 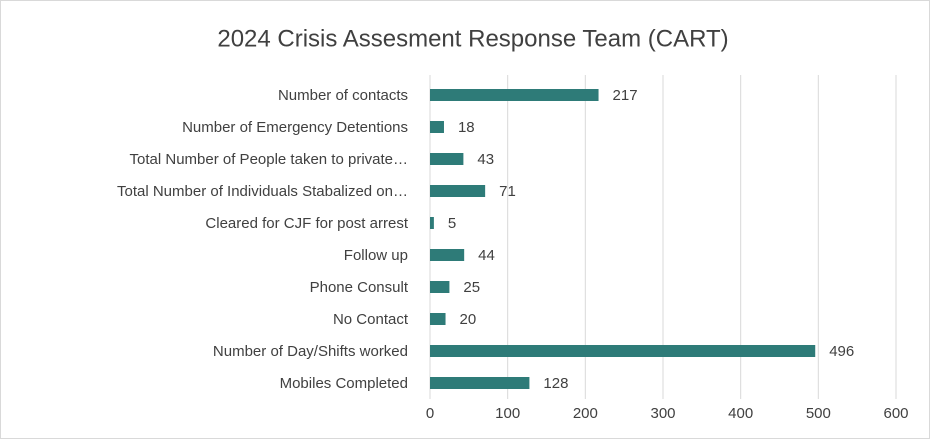 I want to click on y-tick-label: Phone Consult, so click(x=359, y=287).